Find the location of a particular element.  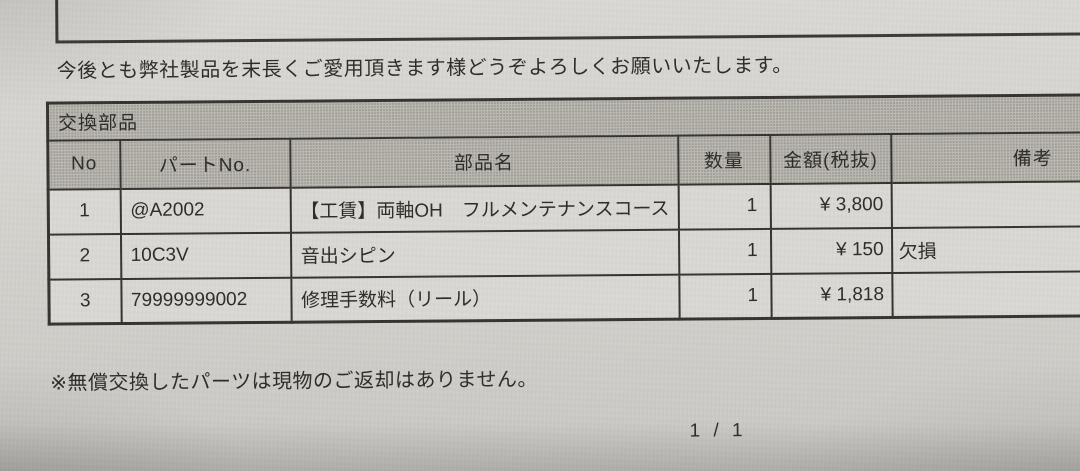

col-header-amount: 金額(税抜) is located at coordinates (830, 158).